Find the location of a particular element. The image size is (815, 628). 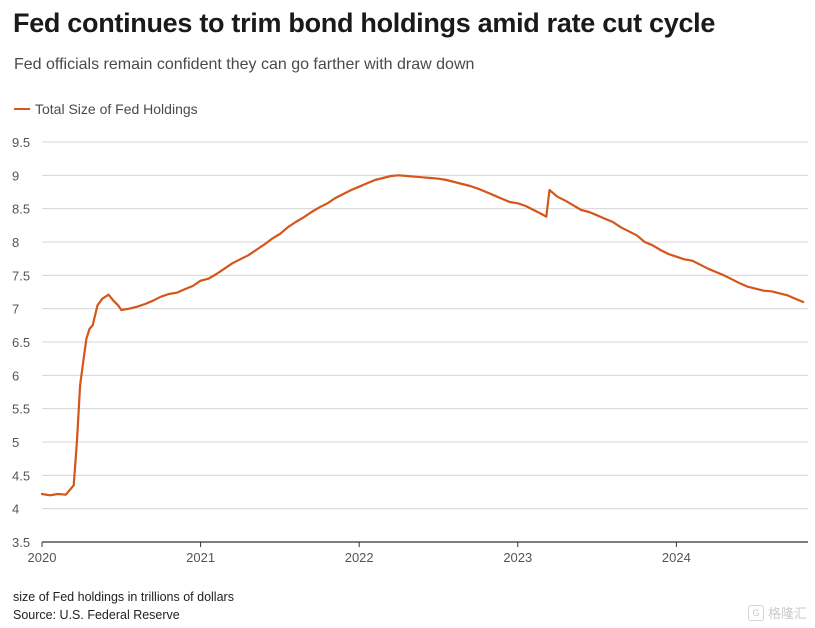

x-axis-ticks: 2020 2021 2022 2023 2024 is located at coordinates (359, 553).